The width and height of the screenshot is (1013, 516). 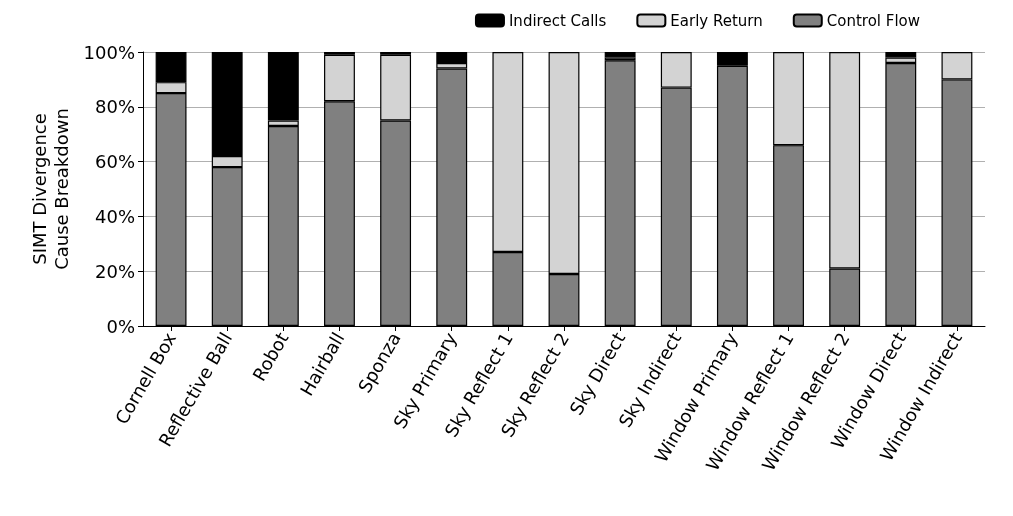 What do you see at coordinates (114, 107) in the screenshot?
I see `y-tick-label: 80%` at bounding box center [114, 107].